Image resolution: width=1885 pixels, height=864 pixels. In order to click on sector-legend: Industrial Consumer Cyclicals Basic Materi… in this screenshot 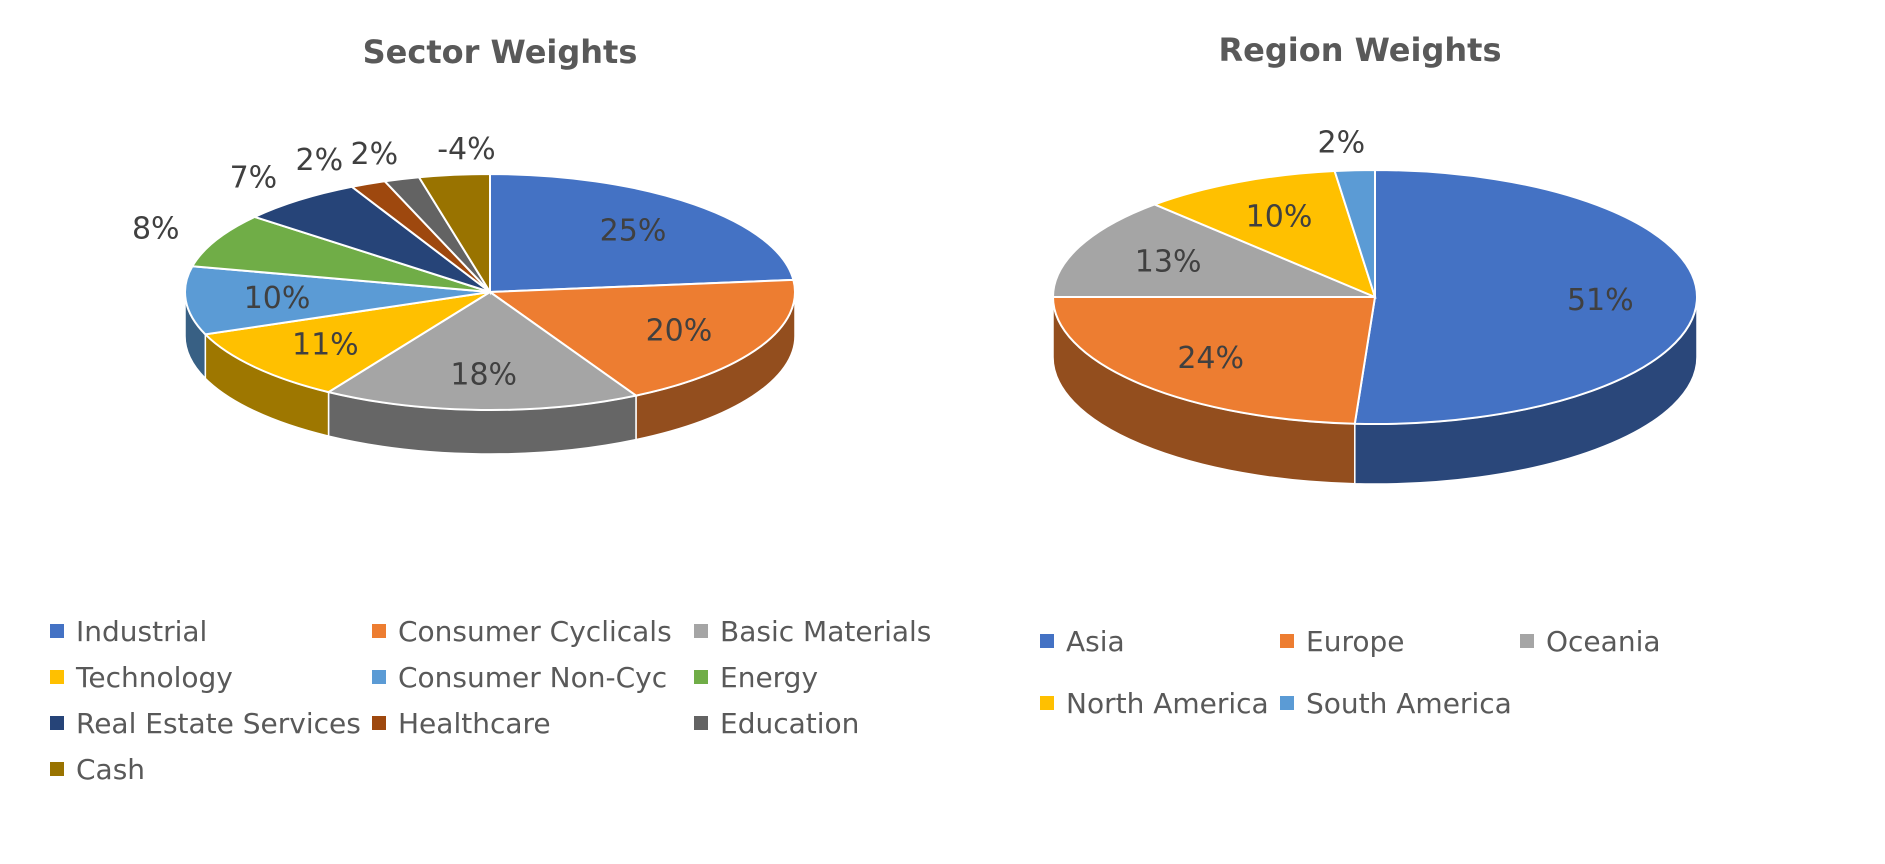, I will do `click(533, 700)`.